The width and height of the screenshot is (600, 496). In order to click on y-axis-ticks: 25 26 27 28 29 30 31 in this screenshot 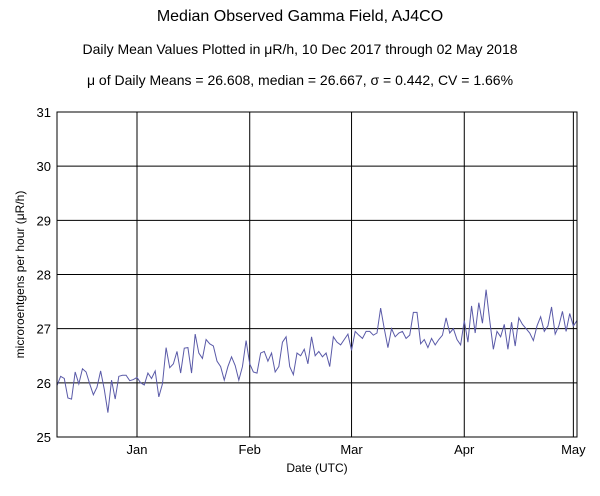, I will do `click(44, 275)`.